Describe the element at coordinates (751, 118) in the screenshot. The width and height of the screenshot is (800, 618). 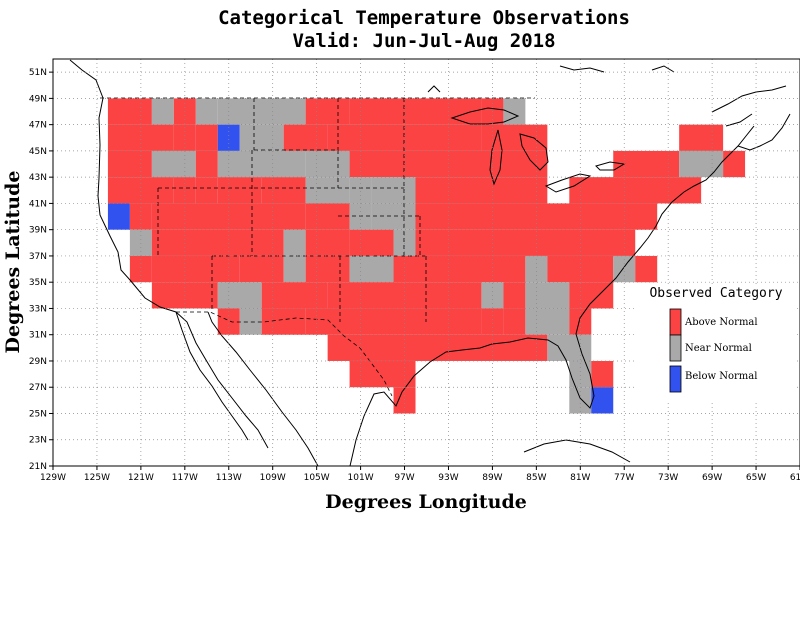
I see `coastline-canada-east` at that location.